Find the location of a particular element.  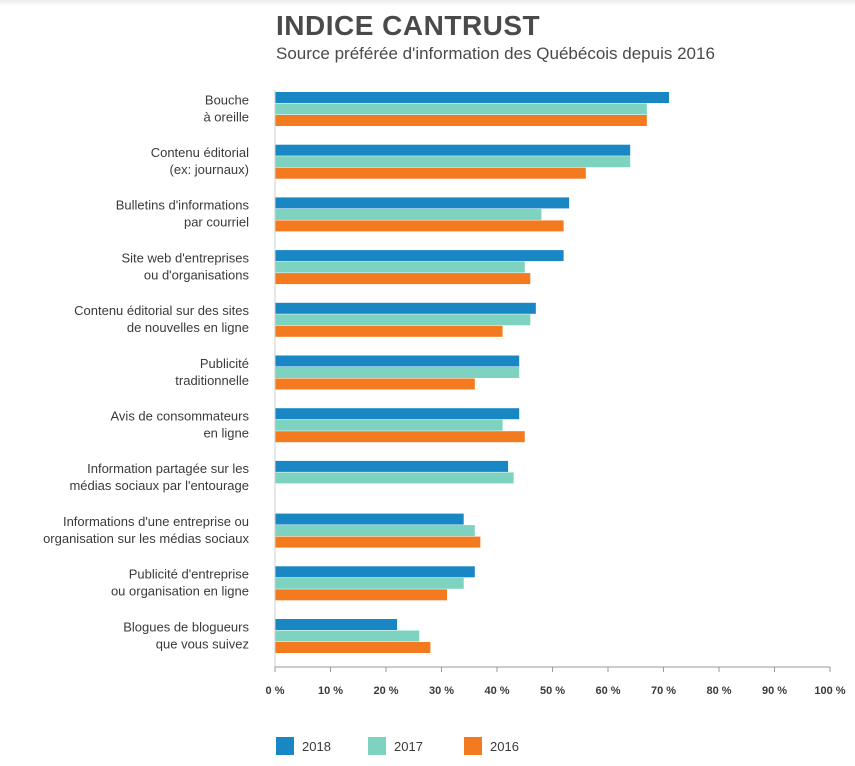

category-label-line: ou organisation en ligne is located at coordinates (180, 591).